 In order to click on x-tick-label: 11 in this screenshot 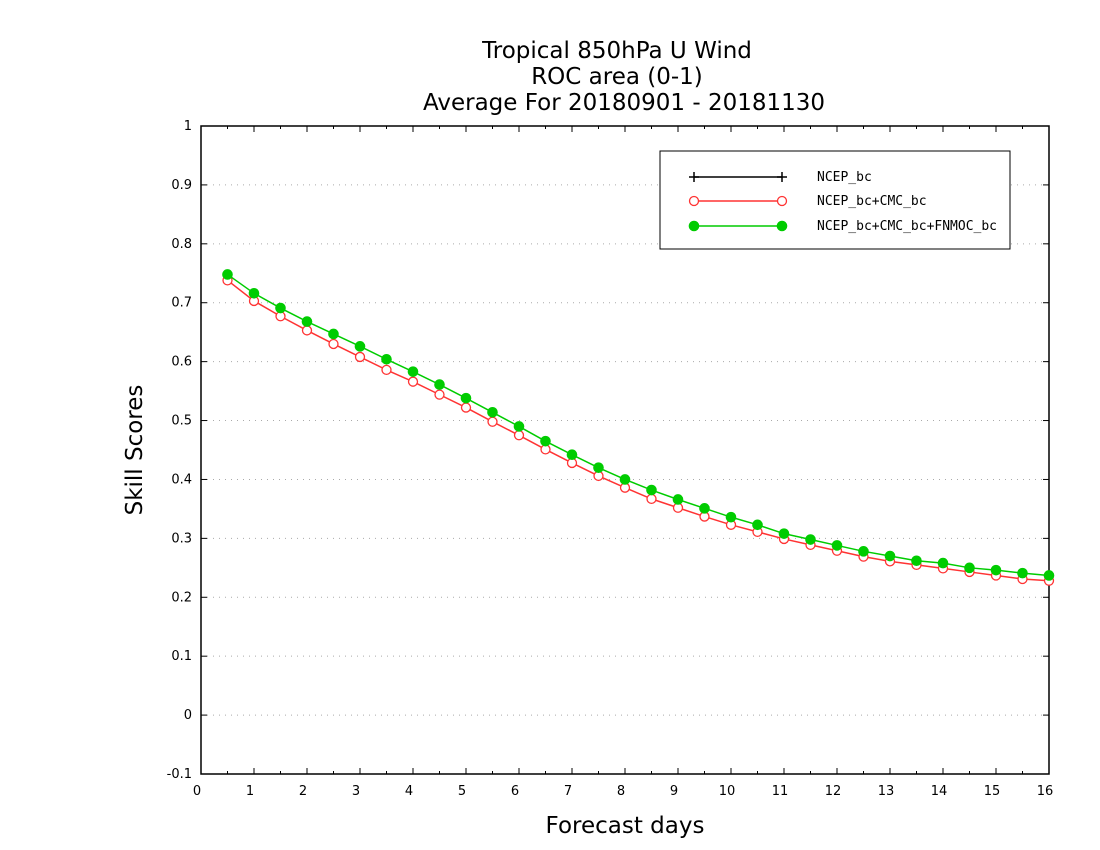, I will do `click(780, 791)`.